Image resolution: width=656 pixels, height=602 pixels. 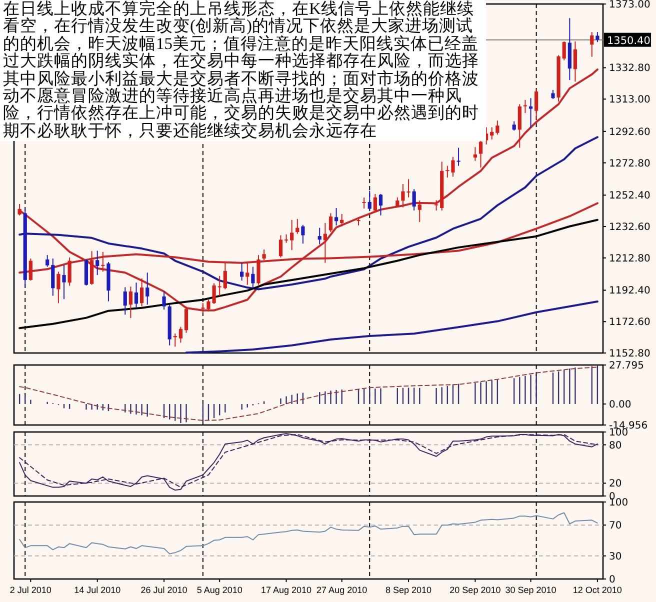 I want to click on x-tick-label: 27 Aug 2010, so click(x=342, y=590).